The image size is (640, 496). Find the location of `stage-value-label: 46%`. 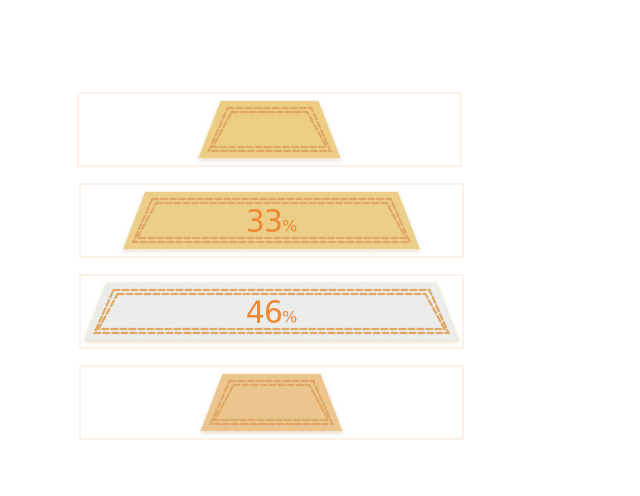

stage-value-label: 46% is located at coordinates (271, 313).